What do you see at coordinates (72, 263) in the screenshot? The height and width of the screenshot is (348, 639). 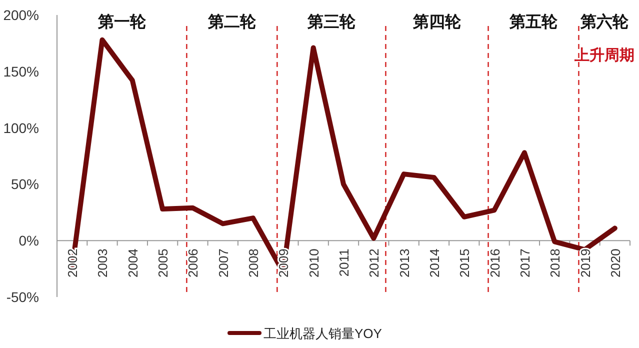 I see `x-tick-label: 2002` at bounding box center [72, 263].